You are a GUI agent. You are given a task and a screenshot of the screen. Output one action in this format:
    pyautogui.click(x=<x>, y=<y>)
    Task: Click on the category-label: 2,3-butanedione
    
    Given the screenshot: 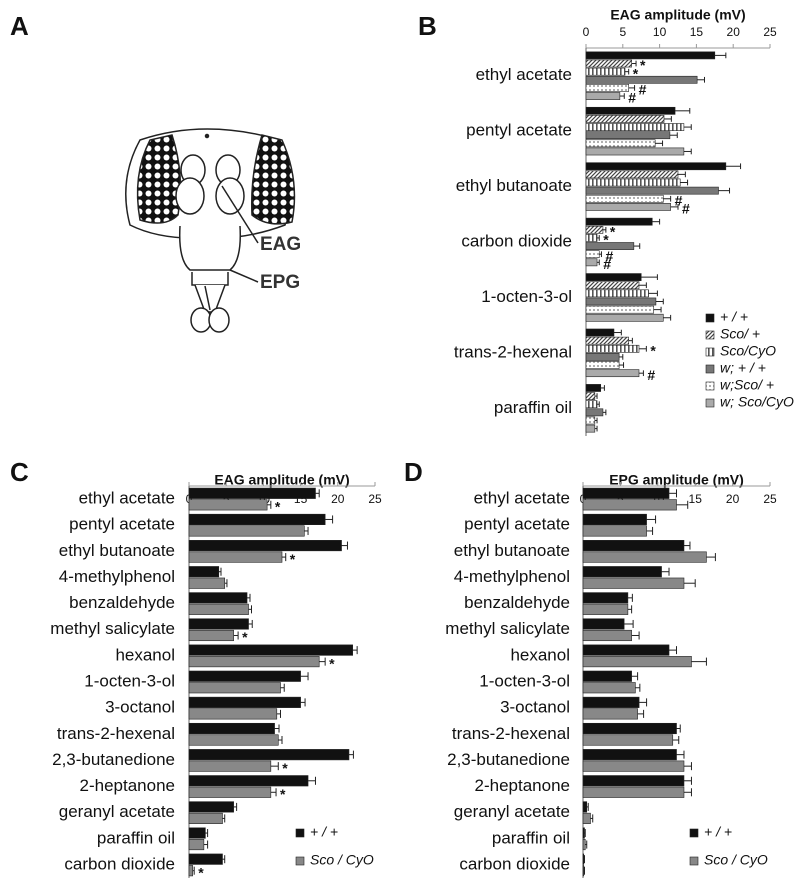 What is the action you would take?
    pyautogui.click(x=508, y=759)
    